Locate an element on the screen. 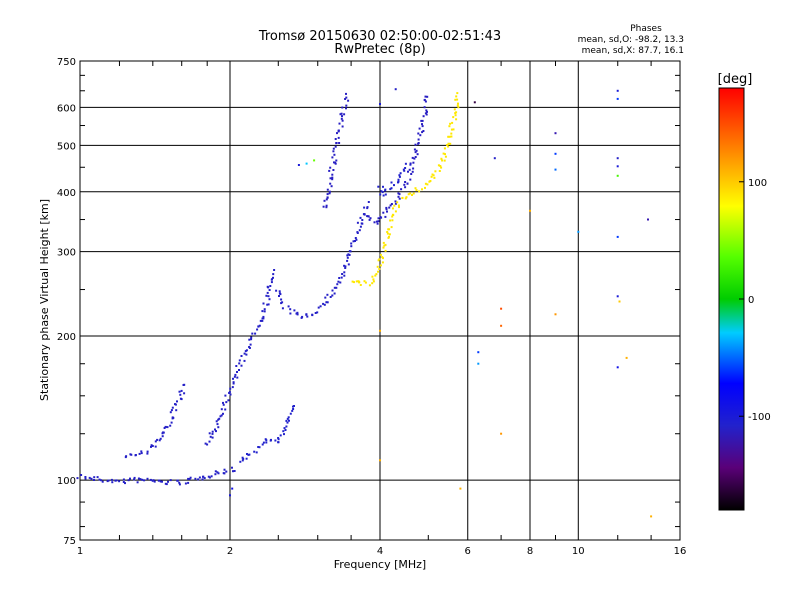 The width and height of the screenshot is (800, 604). x-tick-label: 16 is located at coordinates (680, 551).